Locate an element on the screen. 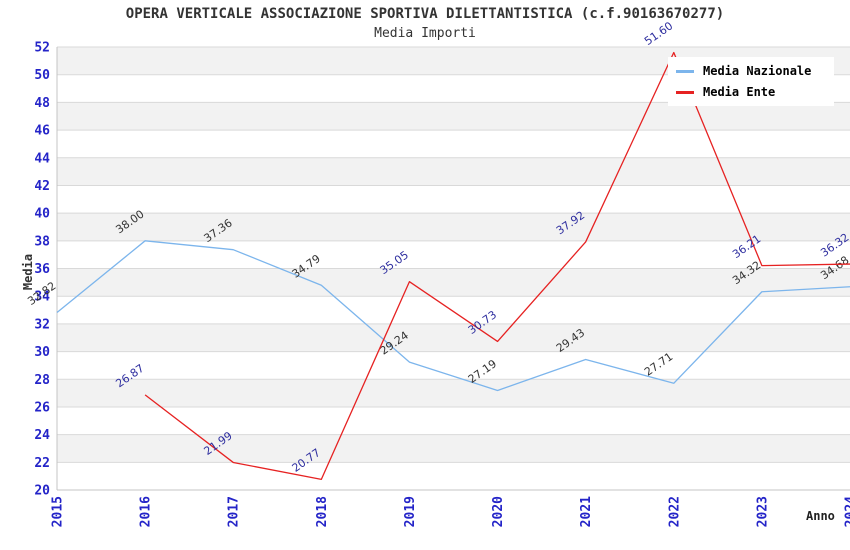 Image resolution: width=850 pixels, height=550 pixels. y-tick-label: 24 is located at coordinates (42, 435).